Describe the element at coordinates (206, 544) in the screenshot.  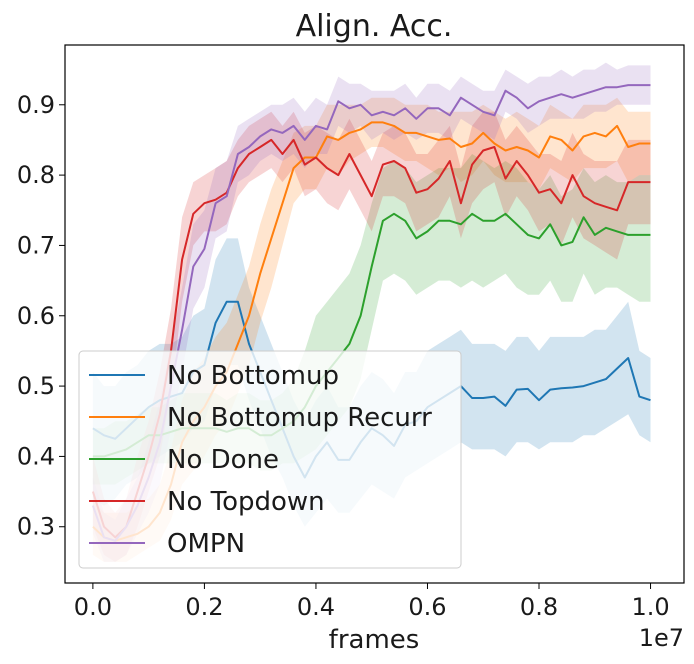
I see `legend-label-ompn: OMPN` at that location.